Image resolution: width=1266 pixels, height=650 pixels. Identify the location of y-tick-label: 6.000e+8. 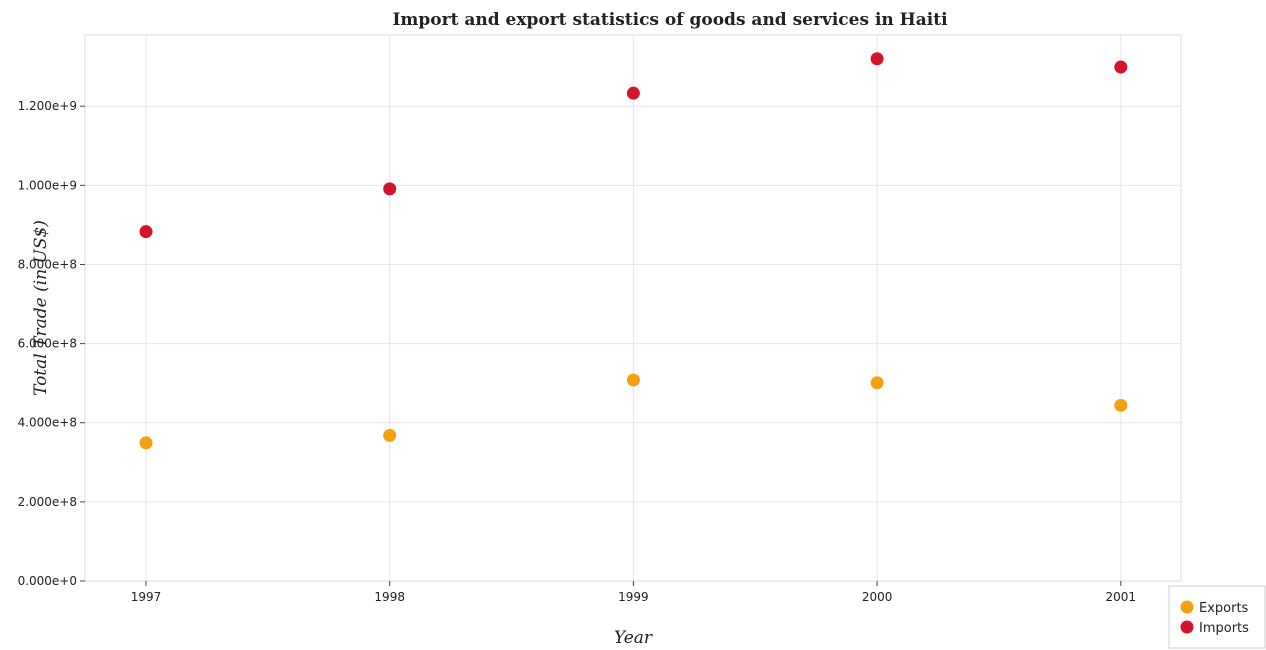
(47, 344).